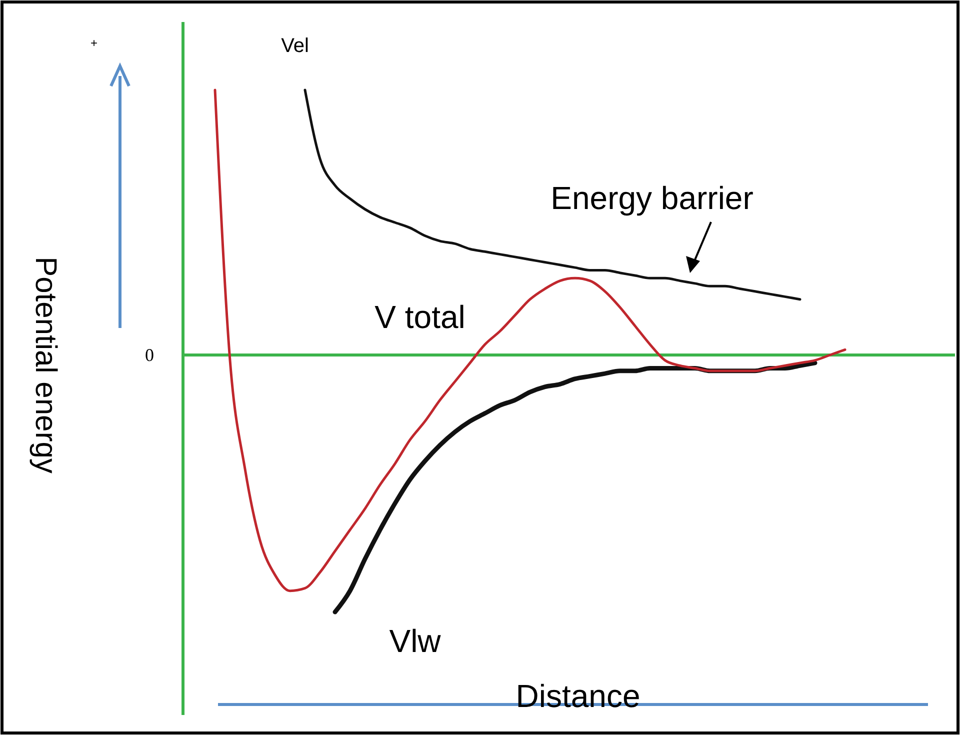 The width and height of the screenshot is (960, 735). Describe the element at coordinates (415, 641) in the screenshot. I see `series-label: Vlw` at that location.